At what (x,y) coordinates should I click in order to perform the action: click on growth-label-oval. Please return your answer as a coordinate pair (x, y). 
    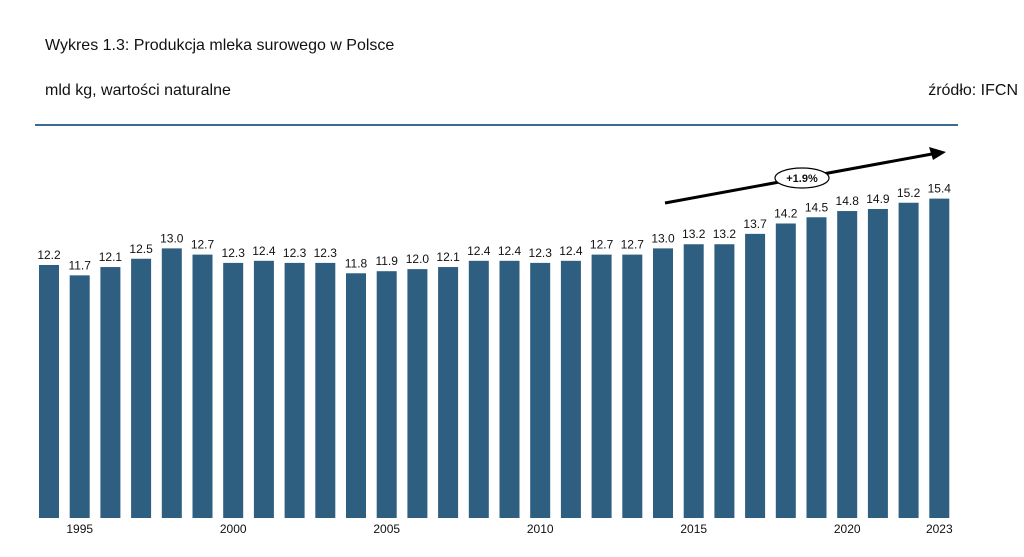
    Looking at the image, I should click on (802, 178).